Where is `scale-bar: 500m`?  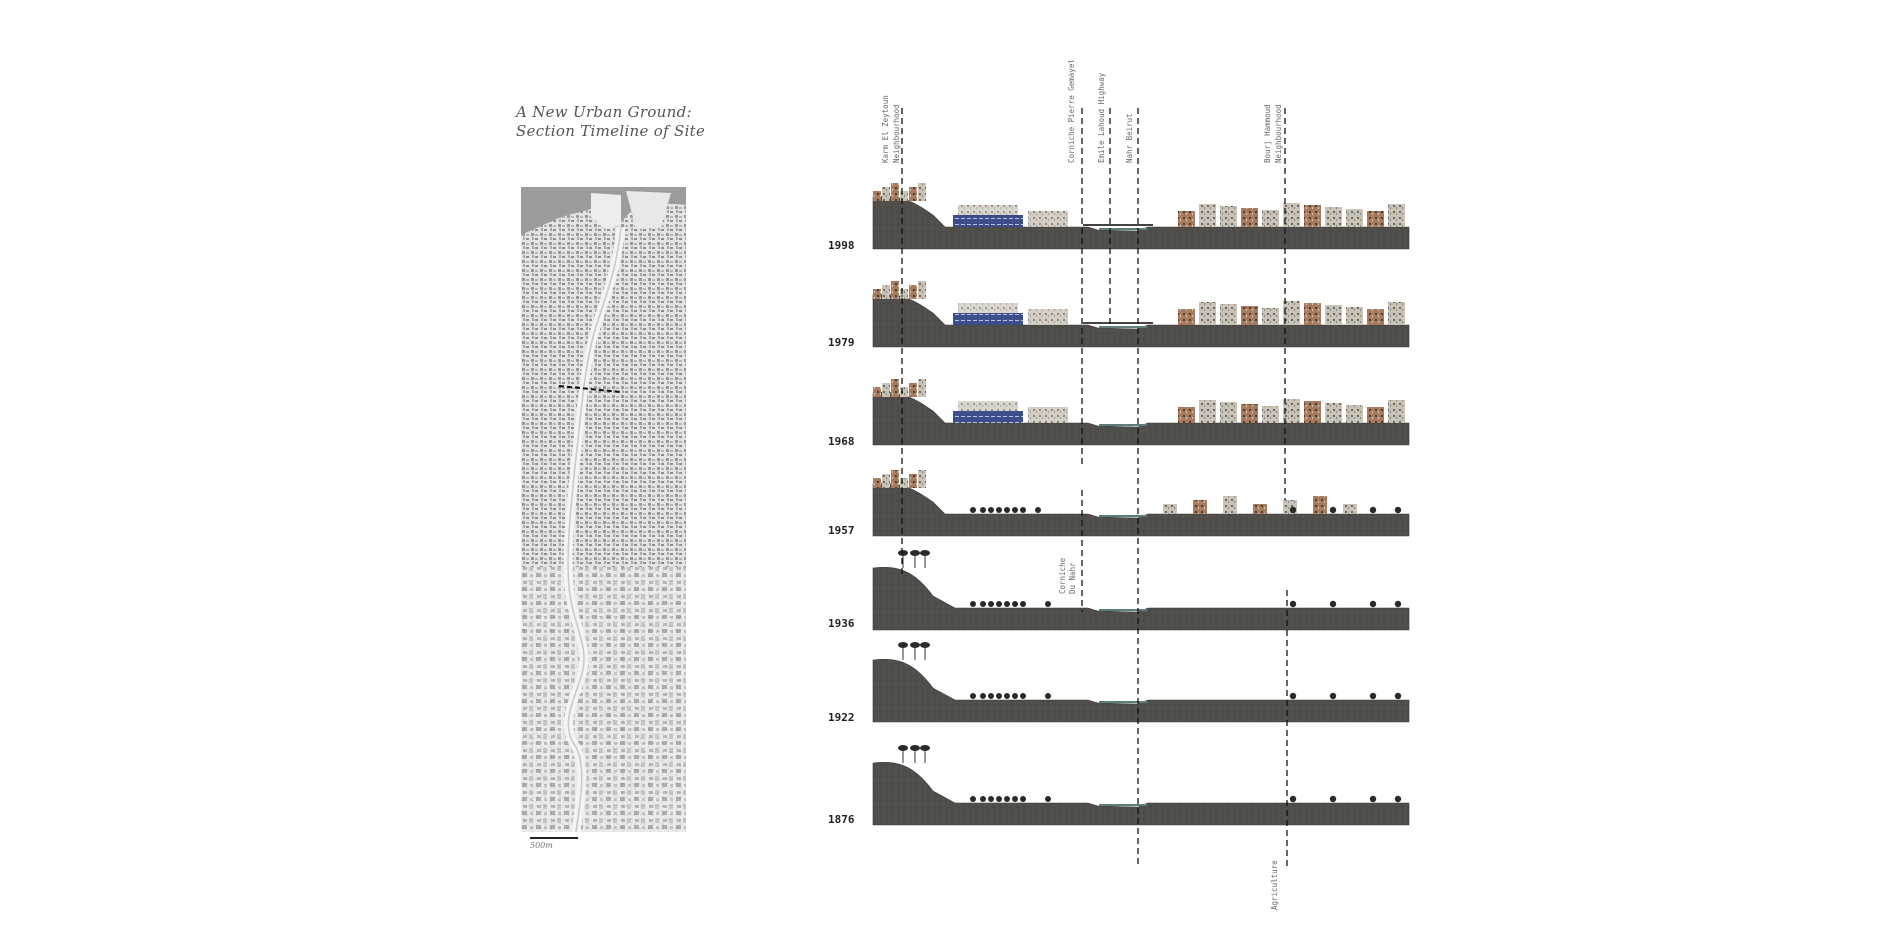
scale-bar: 500m is located at coordinates (554, 843).